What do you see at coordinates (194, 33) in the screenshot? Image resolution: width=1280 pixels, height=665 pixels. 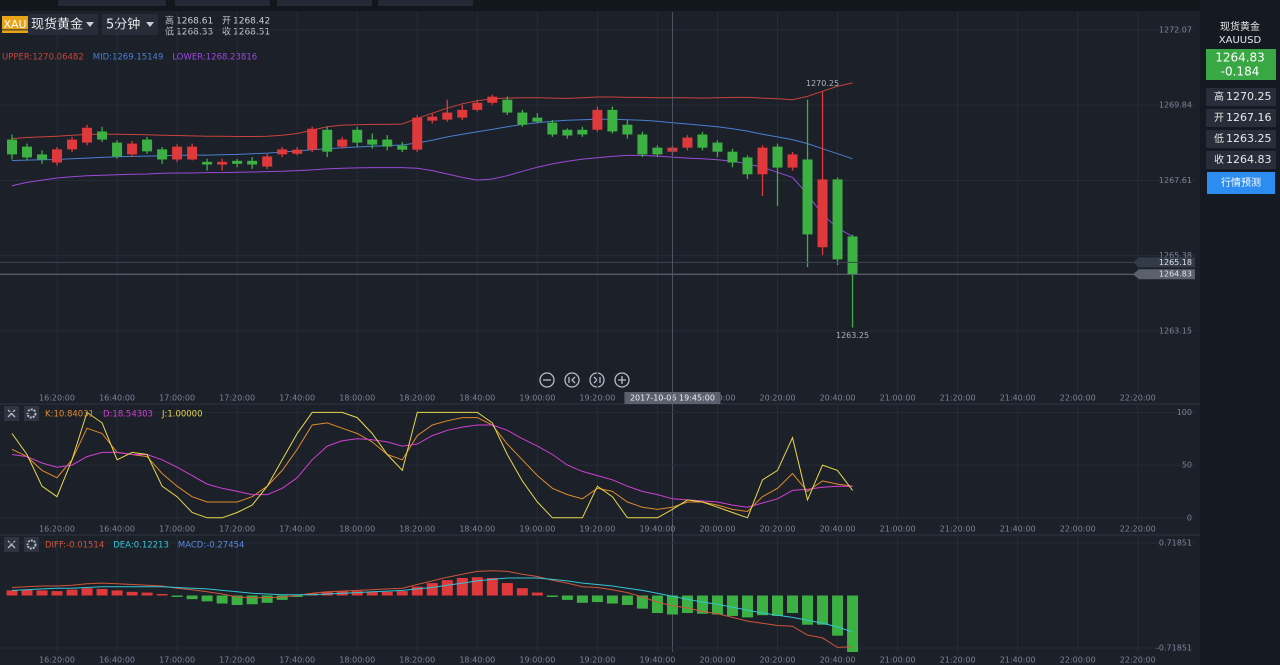 I see `header-stat-value: 1268.33` at bounding box center [194, 33].